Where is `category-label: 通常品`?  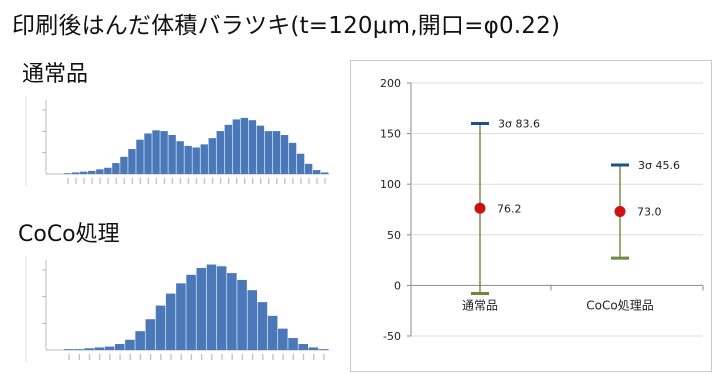
category-label: 通常品 is located at coordinates (480, 305).